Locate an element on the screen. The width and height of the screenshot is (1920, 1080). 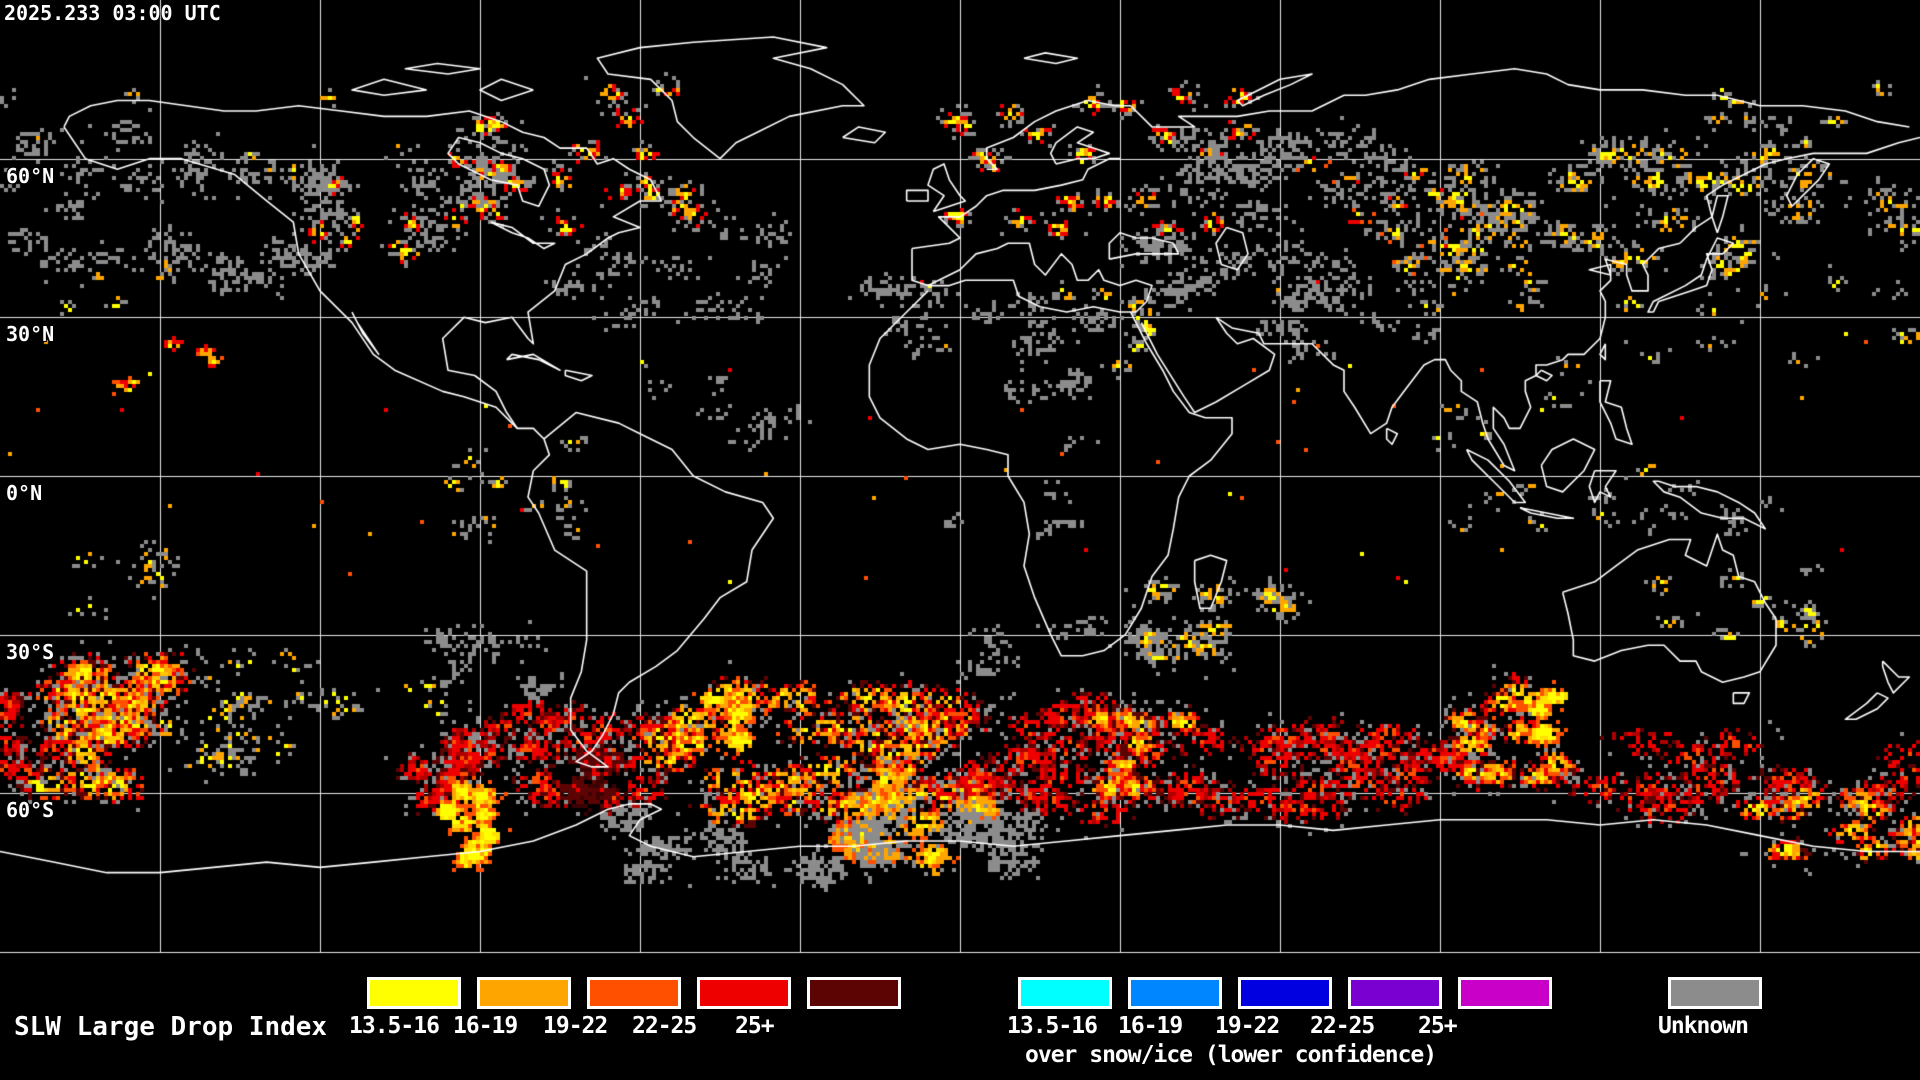
legend-label-standard-2: 19-22 is located at coordinates (575, 1026).